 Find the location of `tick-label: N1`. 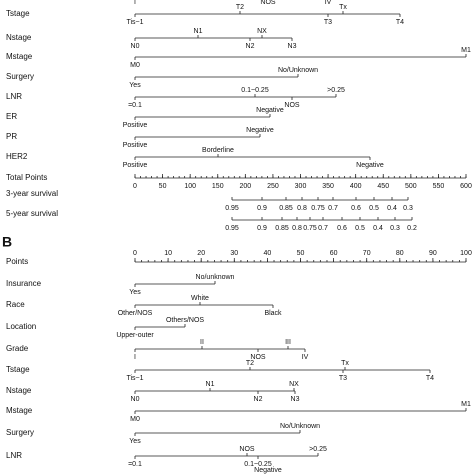

tick-label: N1 is located at coordinates (210, 384).